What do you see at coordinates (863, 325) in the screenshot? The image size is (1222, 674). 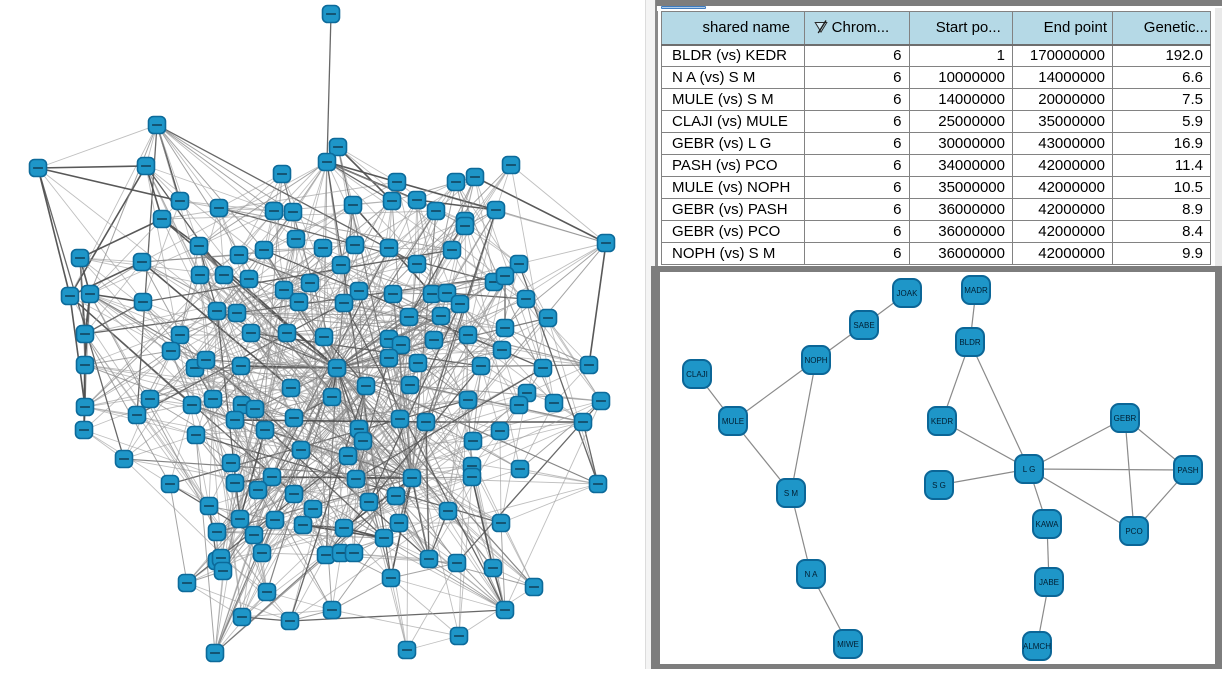 I see `svg-text: SABE` at bounding box center [863, 325].